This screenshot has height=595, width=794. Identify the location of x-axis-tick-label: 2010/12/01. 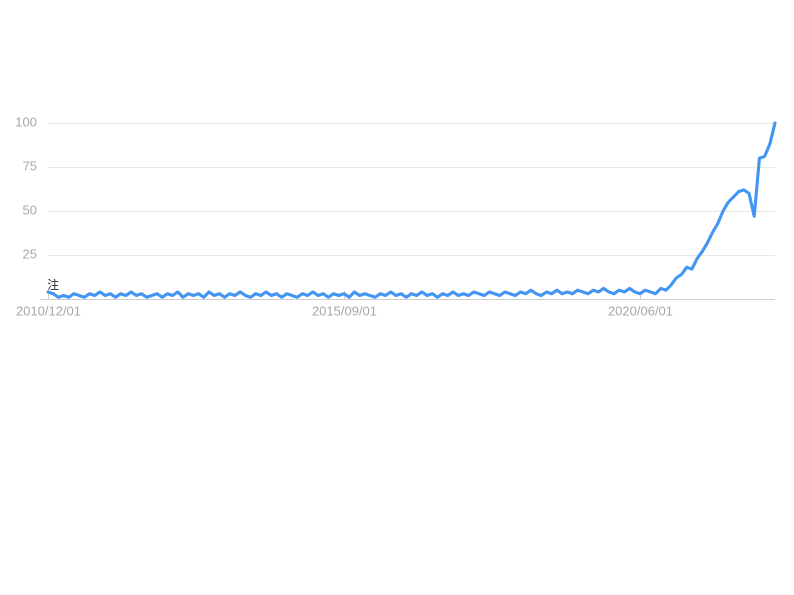
(48, 311).